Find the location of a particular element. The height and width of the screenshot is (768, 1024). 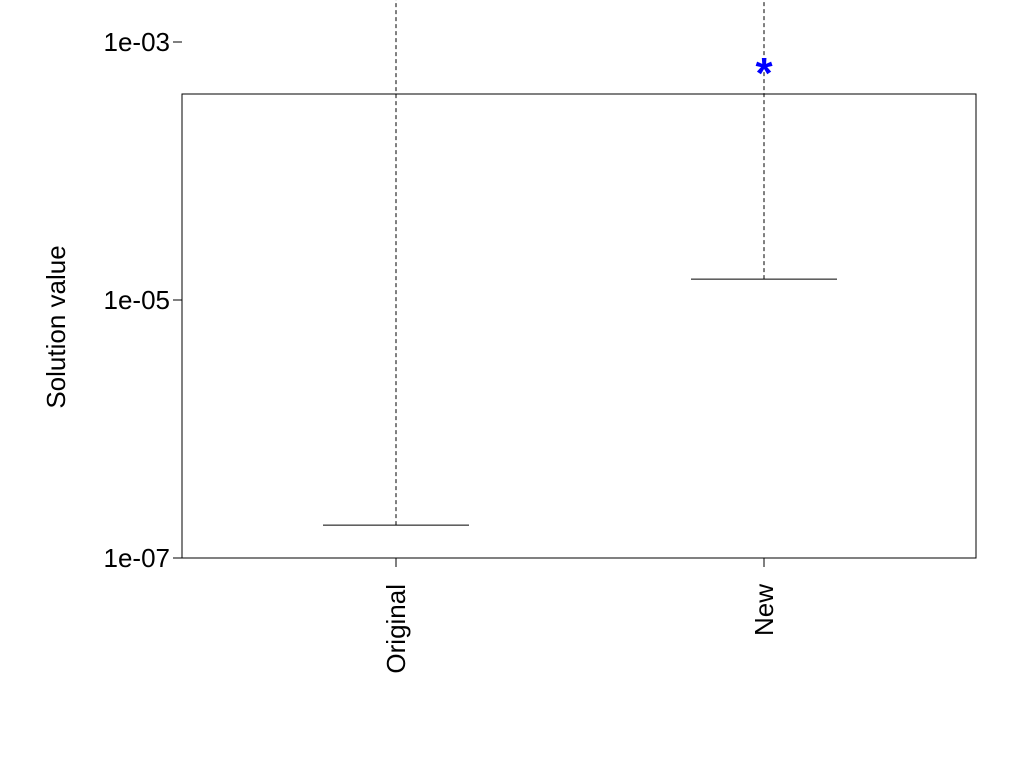

box-group-new is located at coordinates (764, 140).